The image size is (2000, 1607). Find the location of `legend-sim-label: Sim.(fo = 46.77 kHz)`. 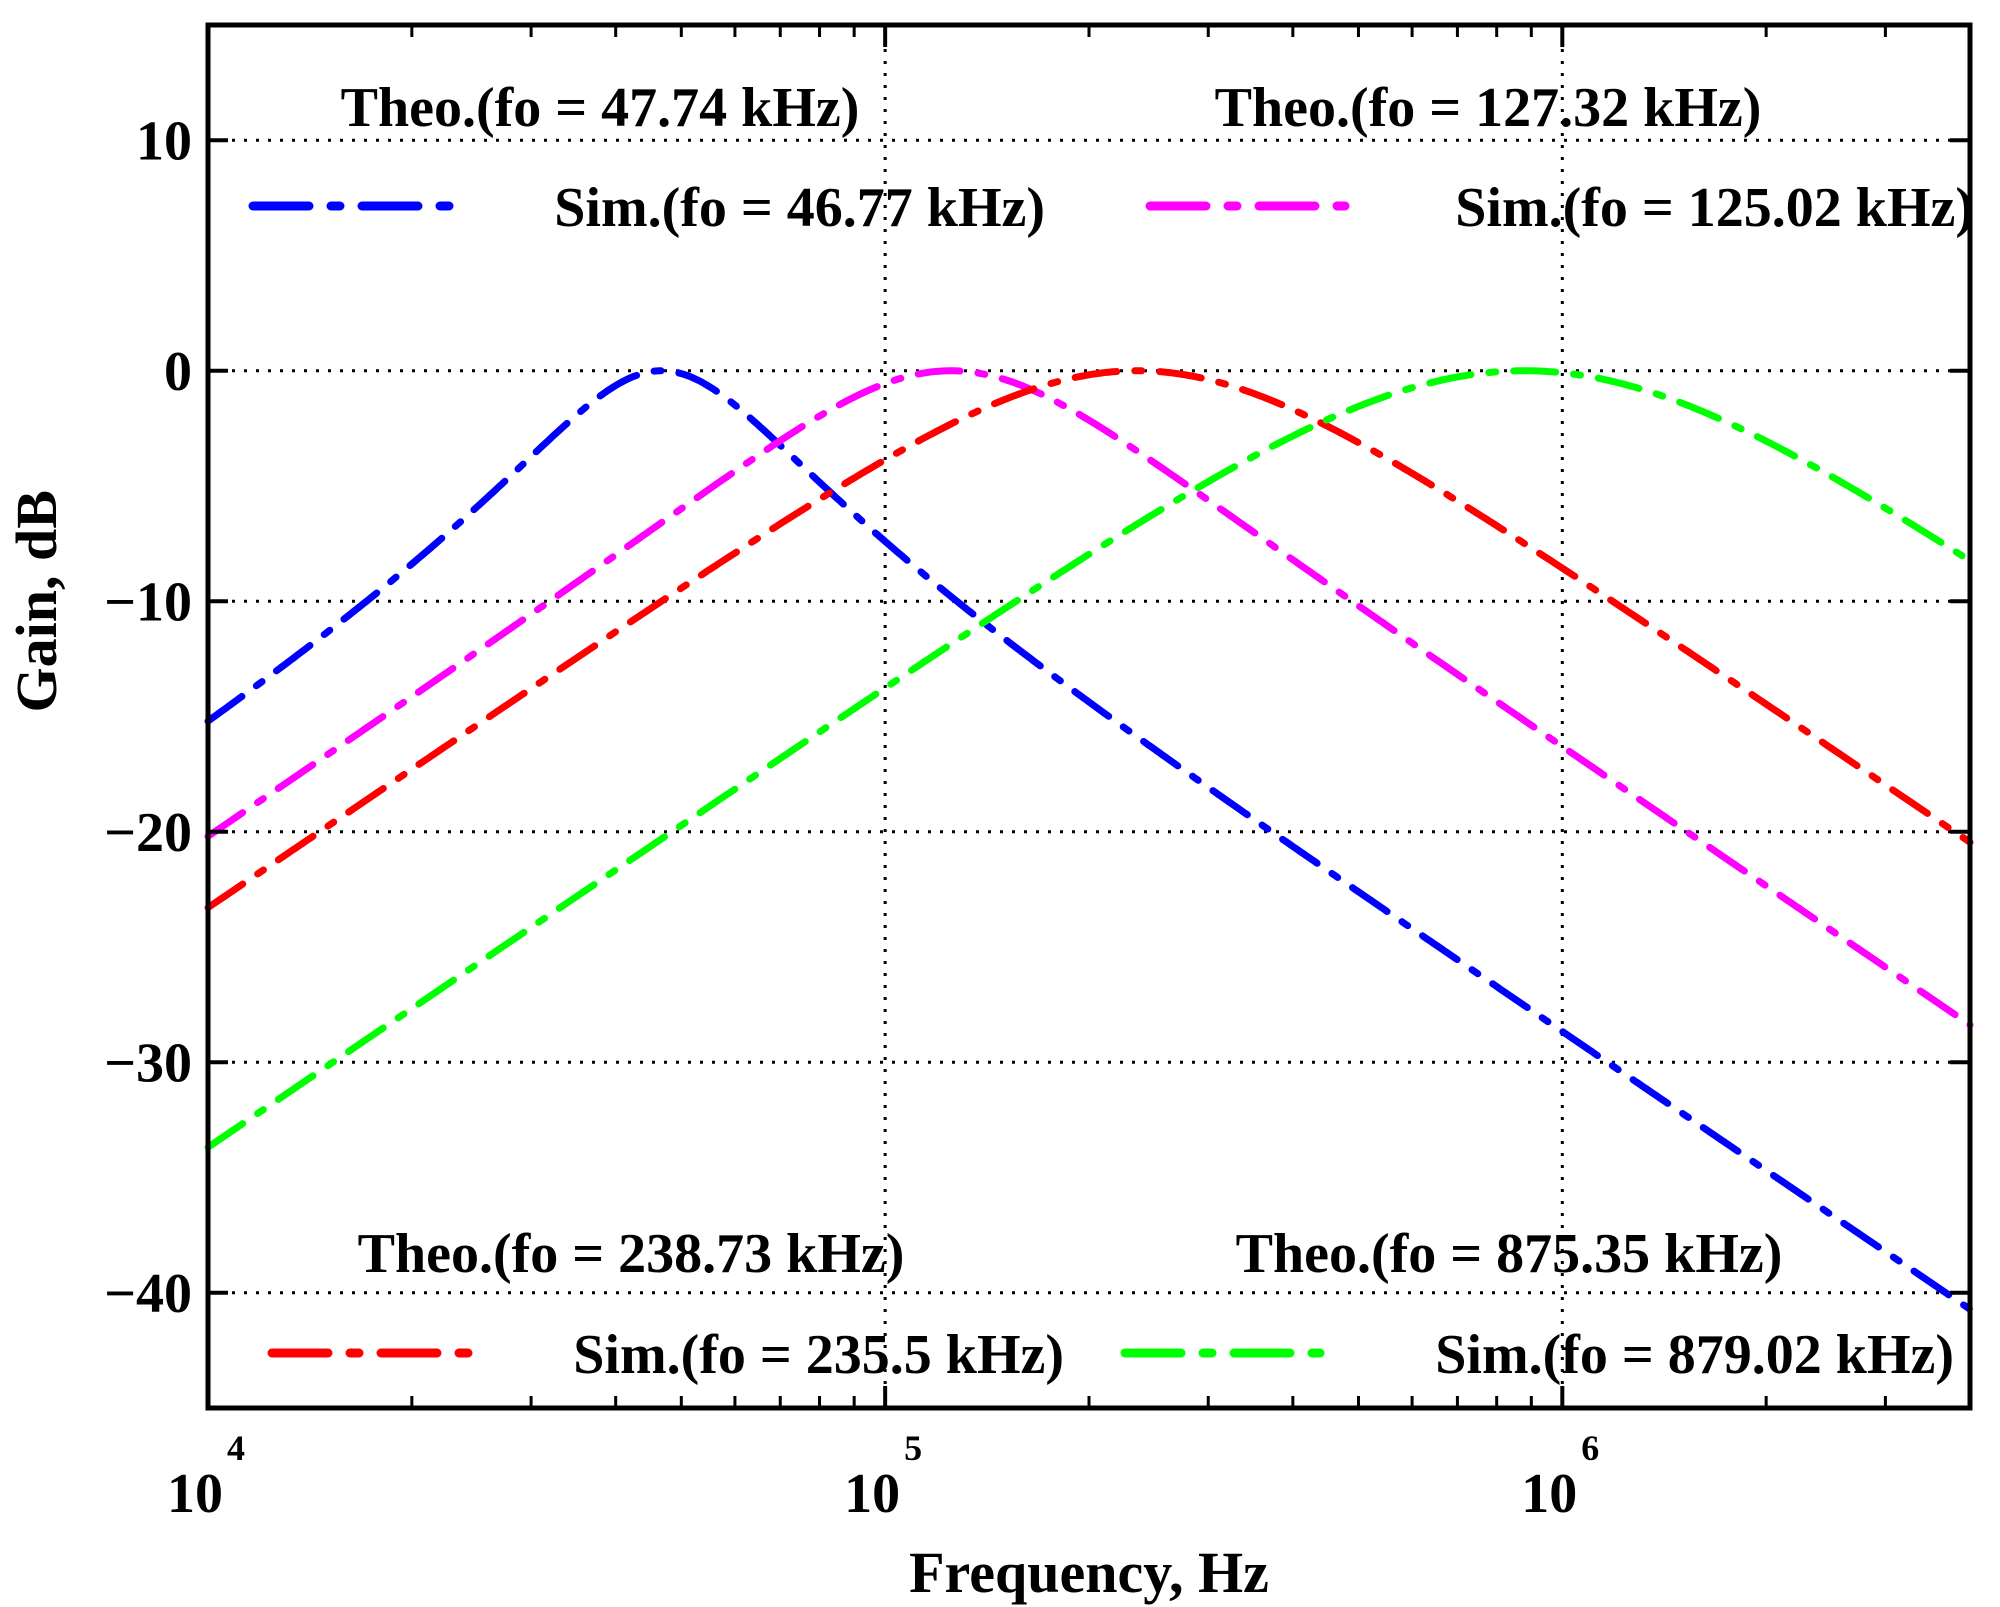

legend-sim-label: Sim.(fo = 46.77 kHz) is located at coordinates (799, 208).